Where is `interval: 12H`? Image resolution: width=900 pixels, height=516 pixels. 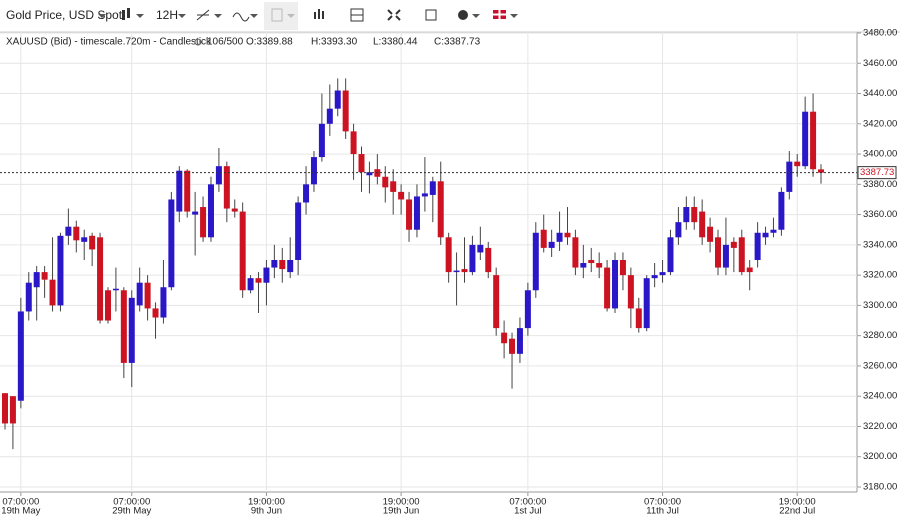 interval: 12H is located at coordinates (167, 15).